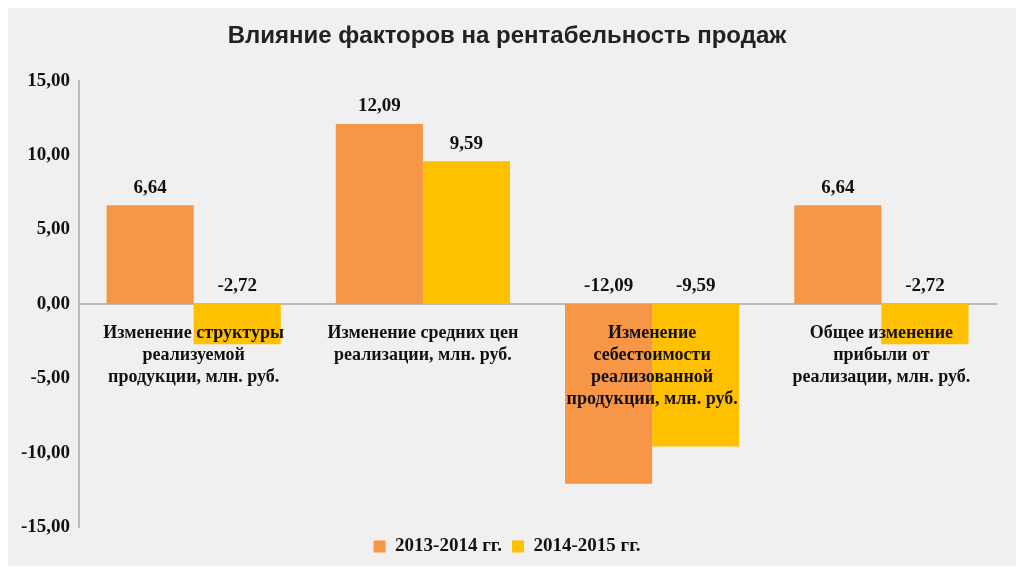 The height and width of the screenshot is (574, 1024). Describe the element at coordinates (49, 79) in the screenshot. I see `y-tick-label: 15,00` at that location.